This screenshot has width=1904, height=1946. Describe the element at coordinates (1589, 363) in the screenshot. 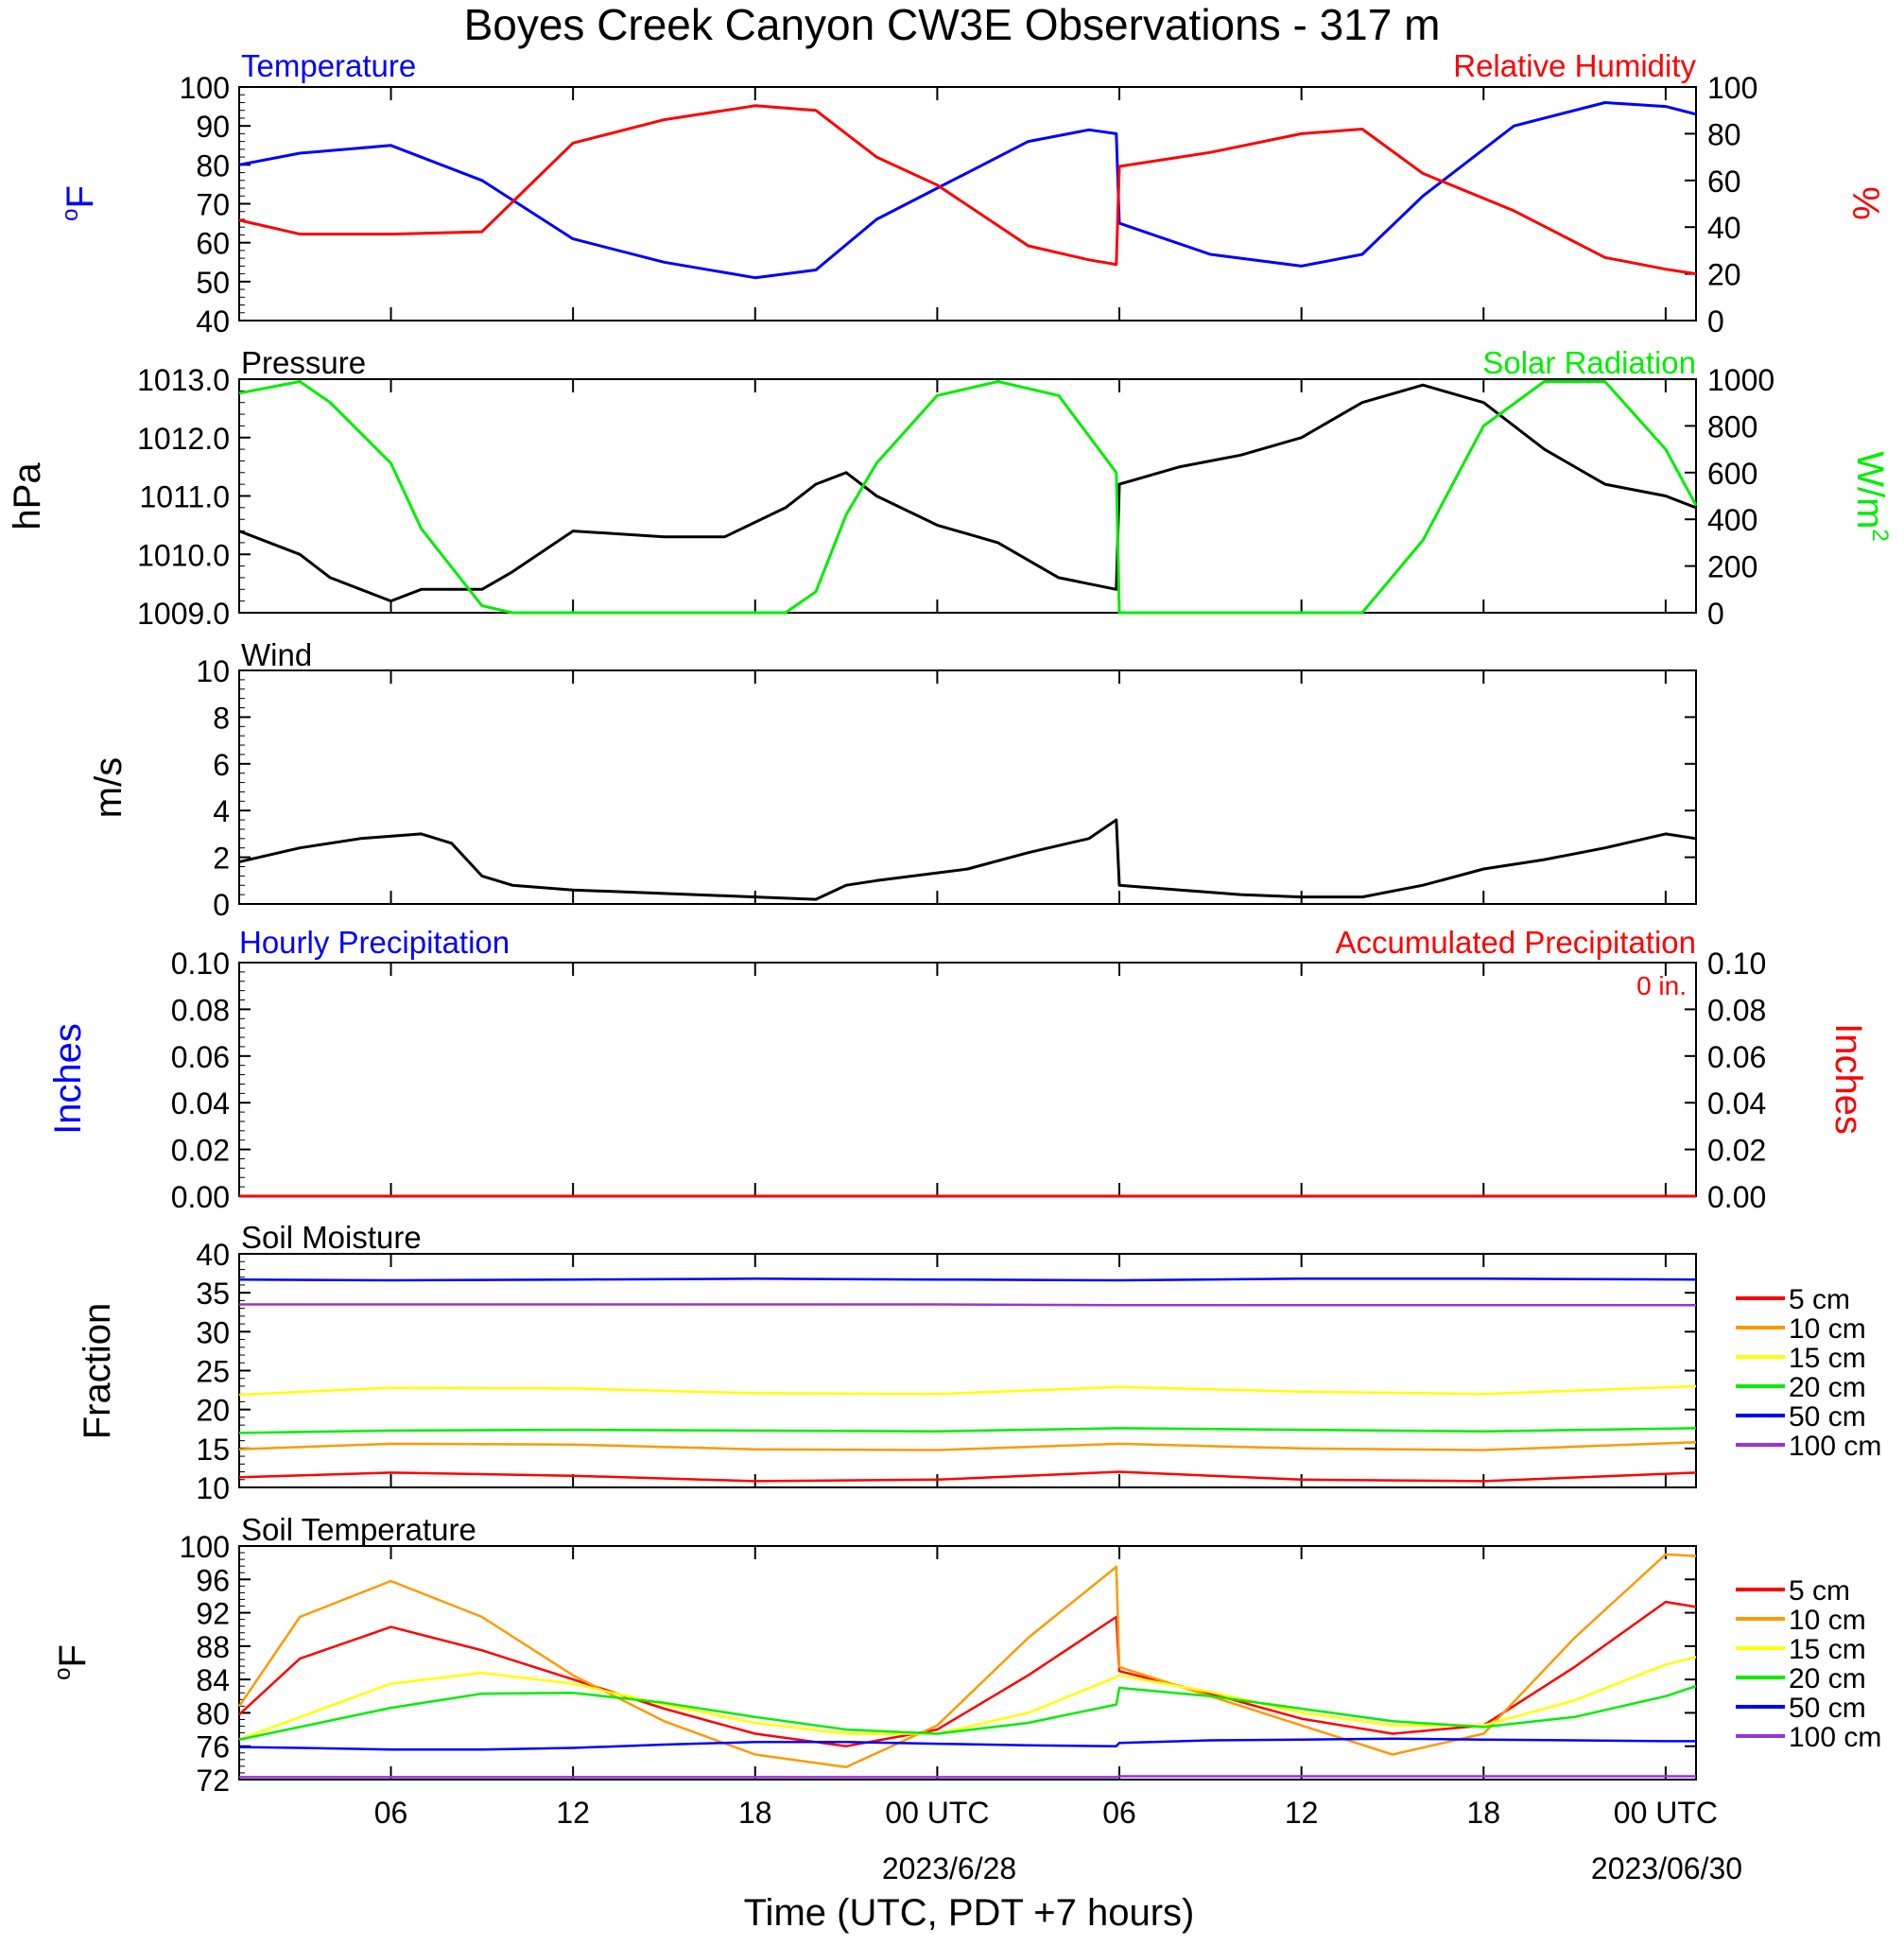

I see `solar-title: Solar Radiation` at that location.